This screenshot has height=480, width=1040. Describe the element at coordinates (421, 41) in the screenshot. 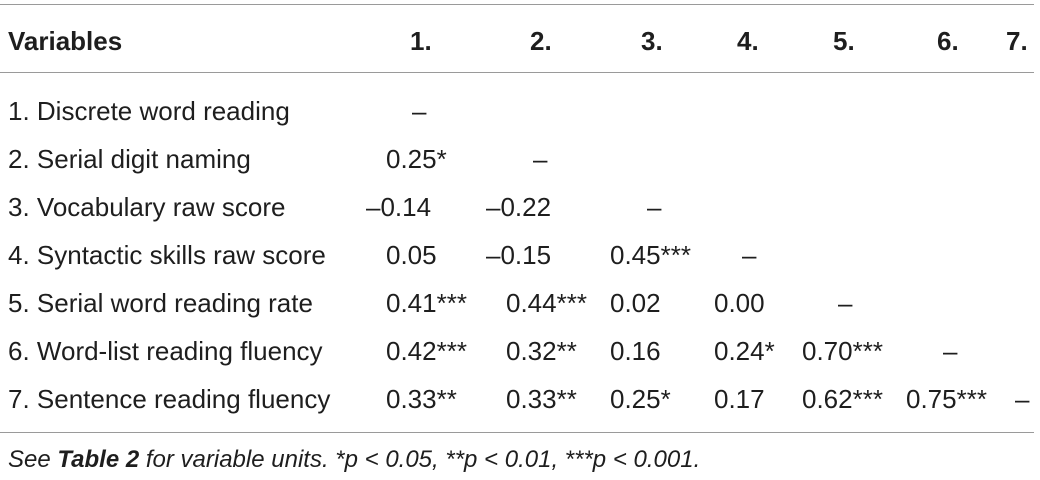

I see `header-col-1: 1.` at that location.